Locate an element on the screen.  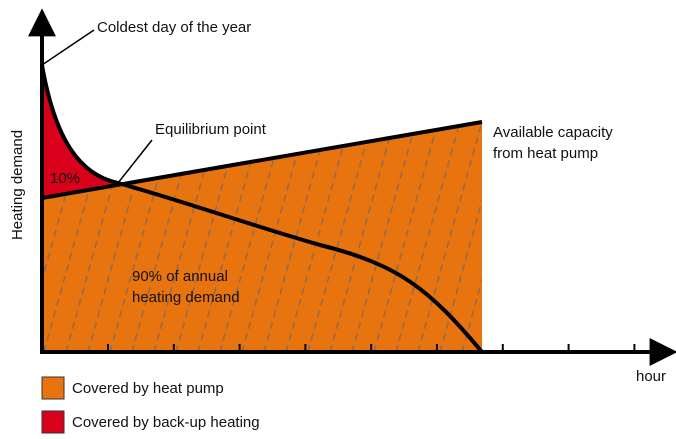
x-ticks is located at coordinates (371, 348).